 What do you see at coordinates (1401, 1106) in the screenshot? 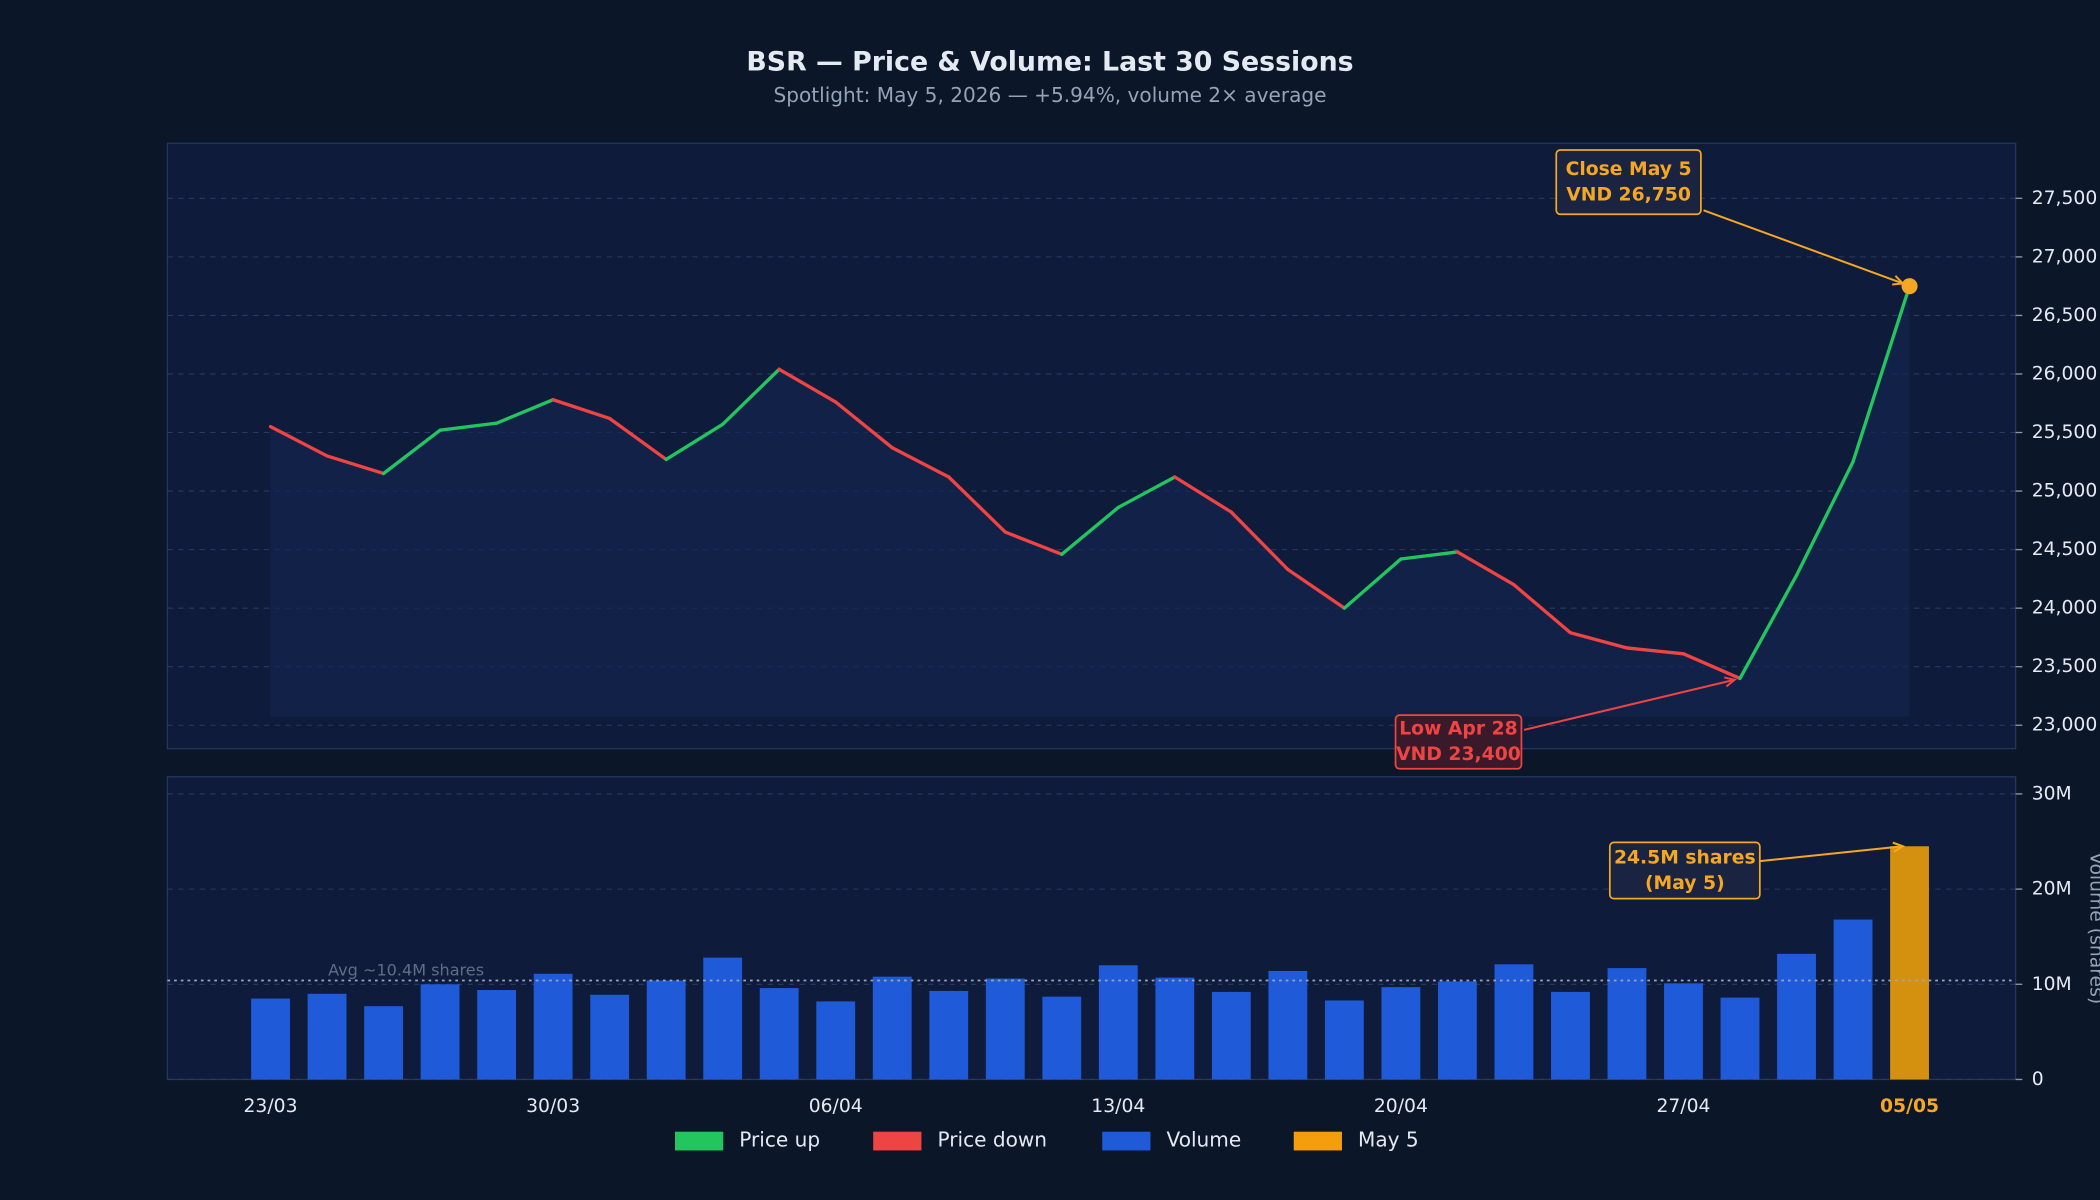
I see `x-tick-label: 20/04` at bounding box center [1401, 1106].